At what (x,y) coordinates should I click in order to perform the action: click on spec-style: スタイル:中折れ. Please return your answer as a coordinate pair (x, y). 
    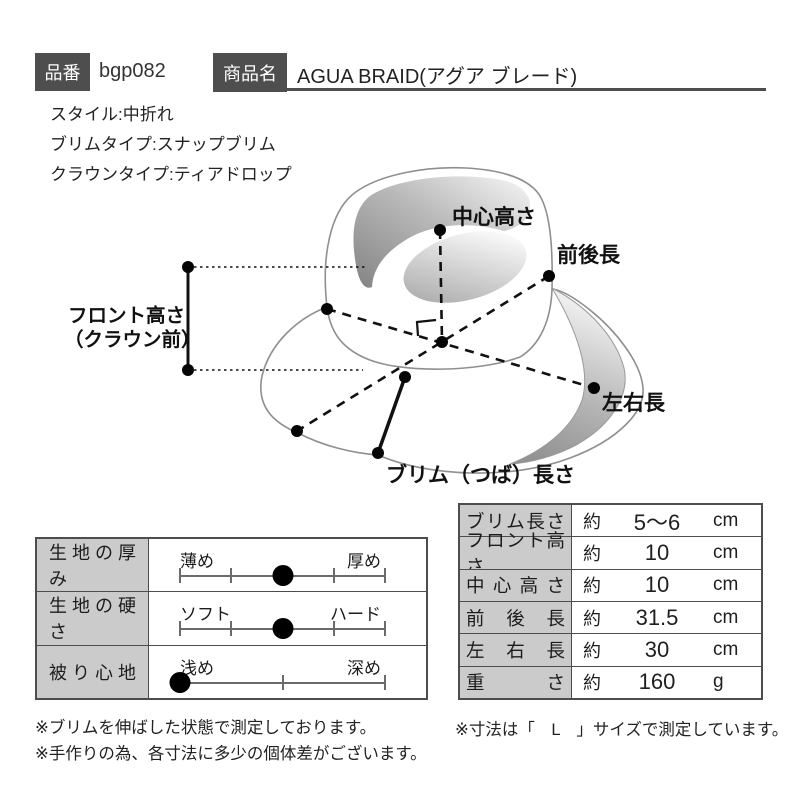
    Looking at the image, I should click on (112, 114).